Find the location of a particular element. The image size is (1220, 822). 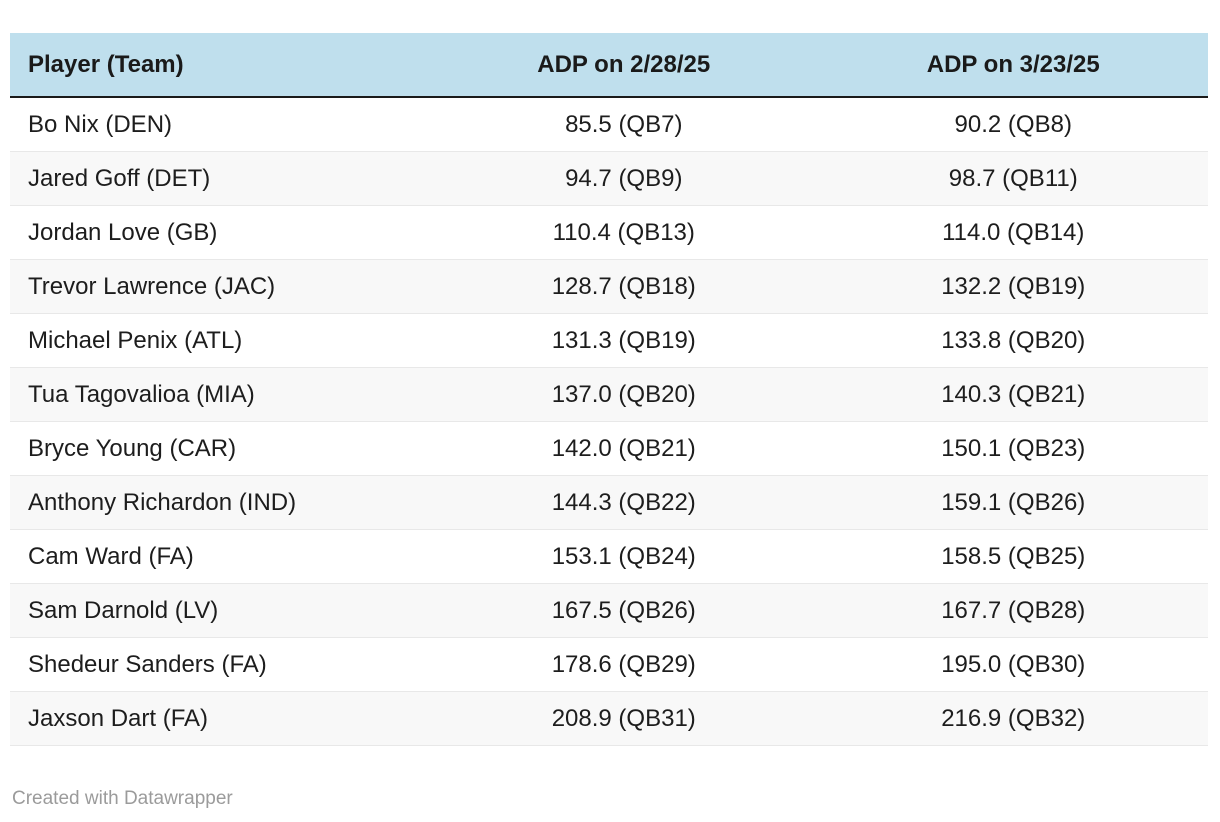

player-cell: Jared Goff (DET) is located at coordinates (220, 178).